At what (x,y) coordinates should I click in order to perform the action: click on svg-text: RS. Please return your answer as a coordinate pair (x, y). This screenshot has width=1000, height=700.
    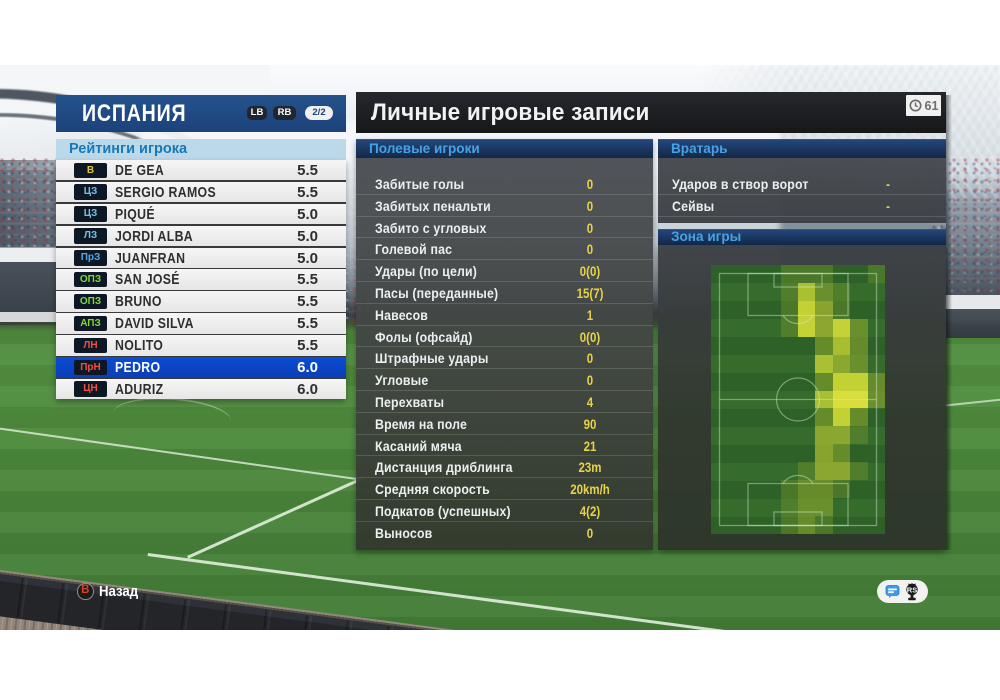
    Looking at the image, I should click on (912, 589).